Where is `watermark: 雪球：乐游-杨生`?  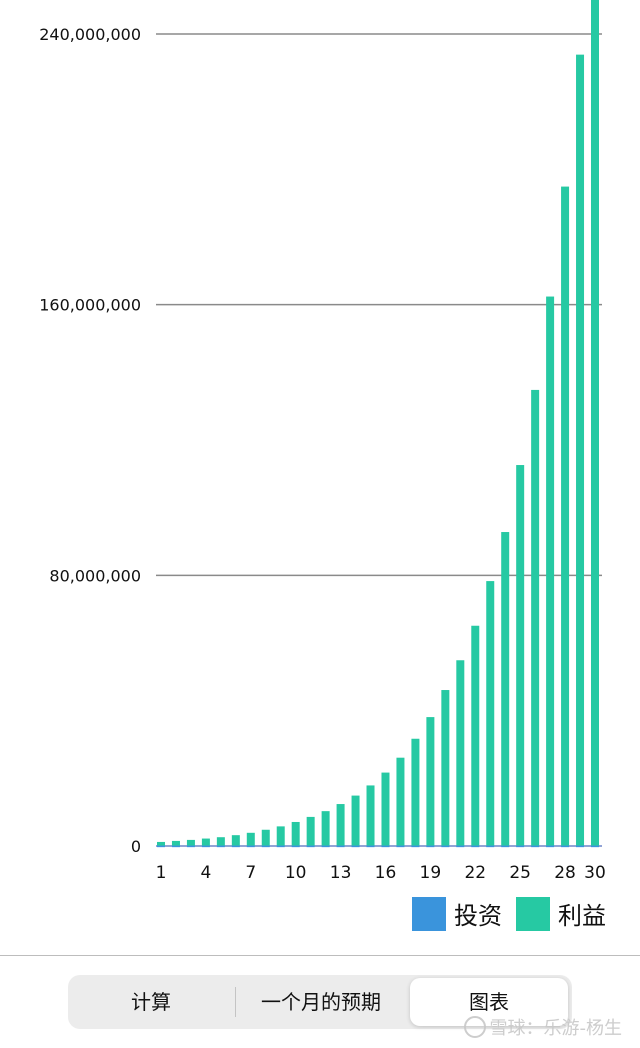
watermark: 雪球：乐游-杨生 is located at coordinates (543, 1027).